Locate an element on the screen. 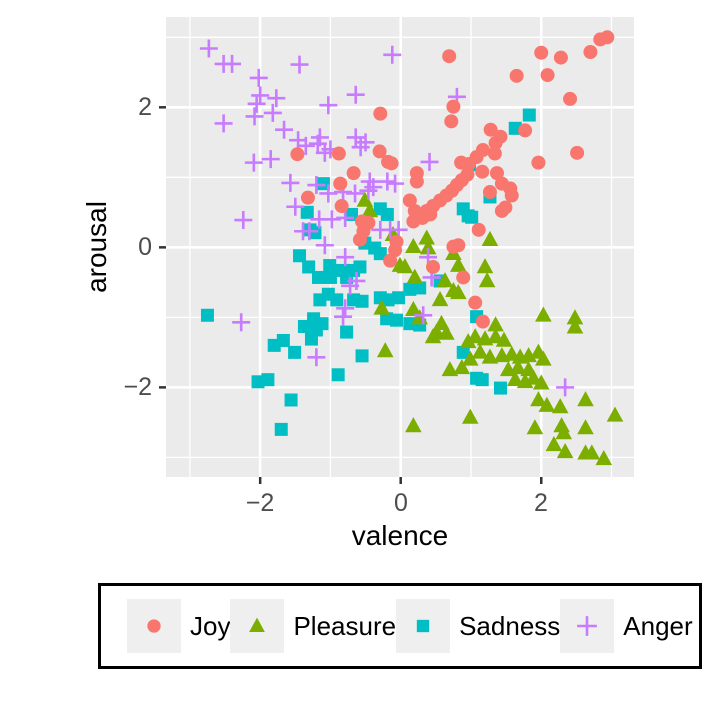  x-tick-label: −2 is located at coordinates (260, 503).